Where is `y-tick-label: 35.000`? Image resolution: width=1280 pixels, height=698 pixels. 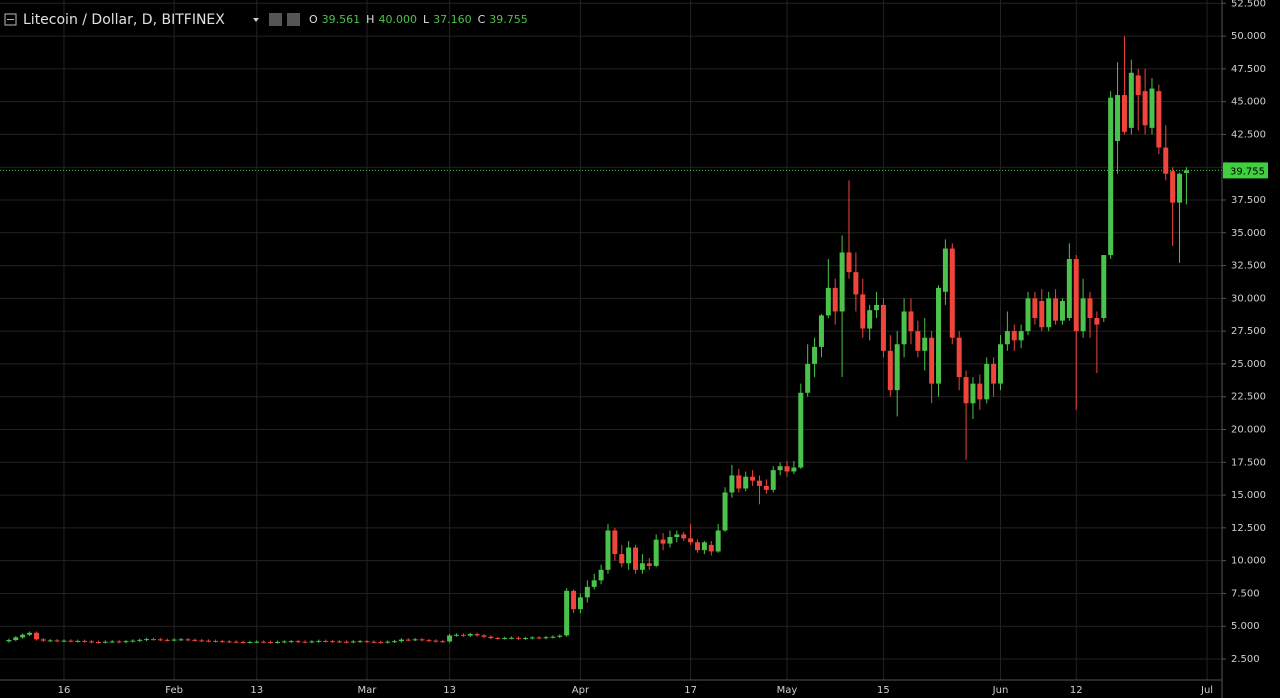 y-tick-label: 35.000 is located at coordinates (1248, 233).